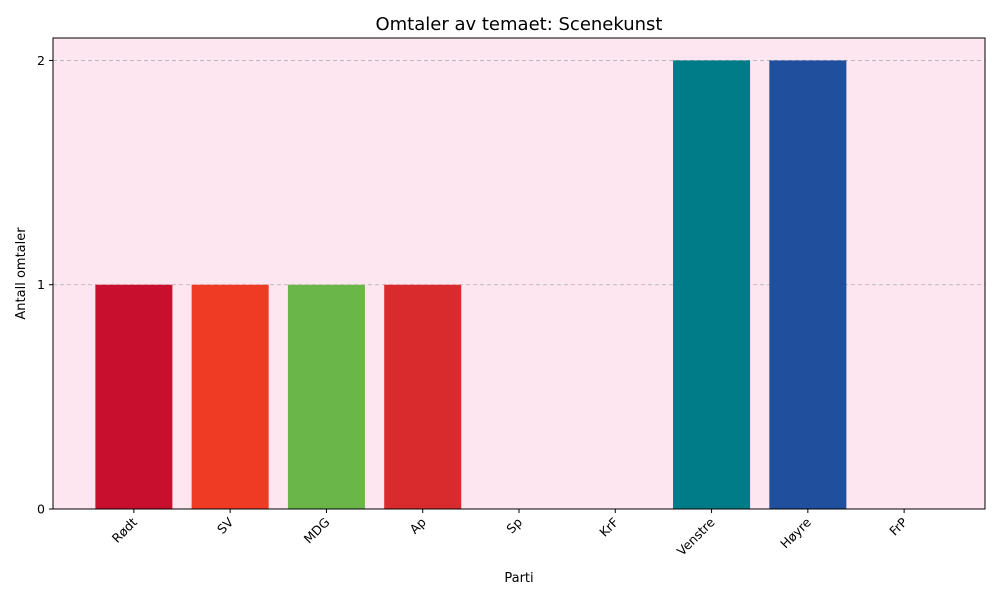  Describe the element at coordinates (41, 60) in the screenshot. I see `y-tick-label: 2` at that location.